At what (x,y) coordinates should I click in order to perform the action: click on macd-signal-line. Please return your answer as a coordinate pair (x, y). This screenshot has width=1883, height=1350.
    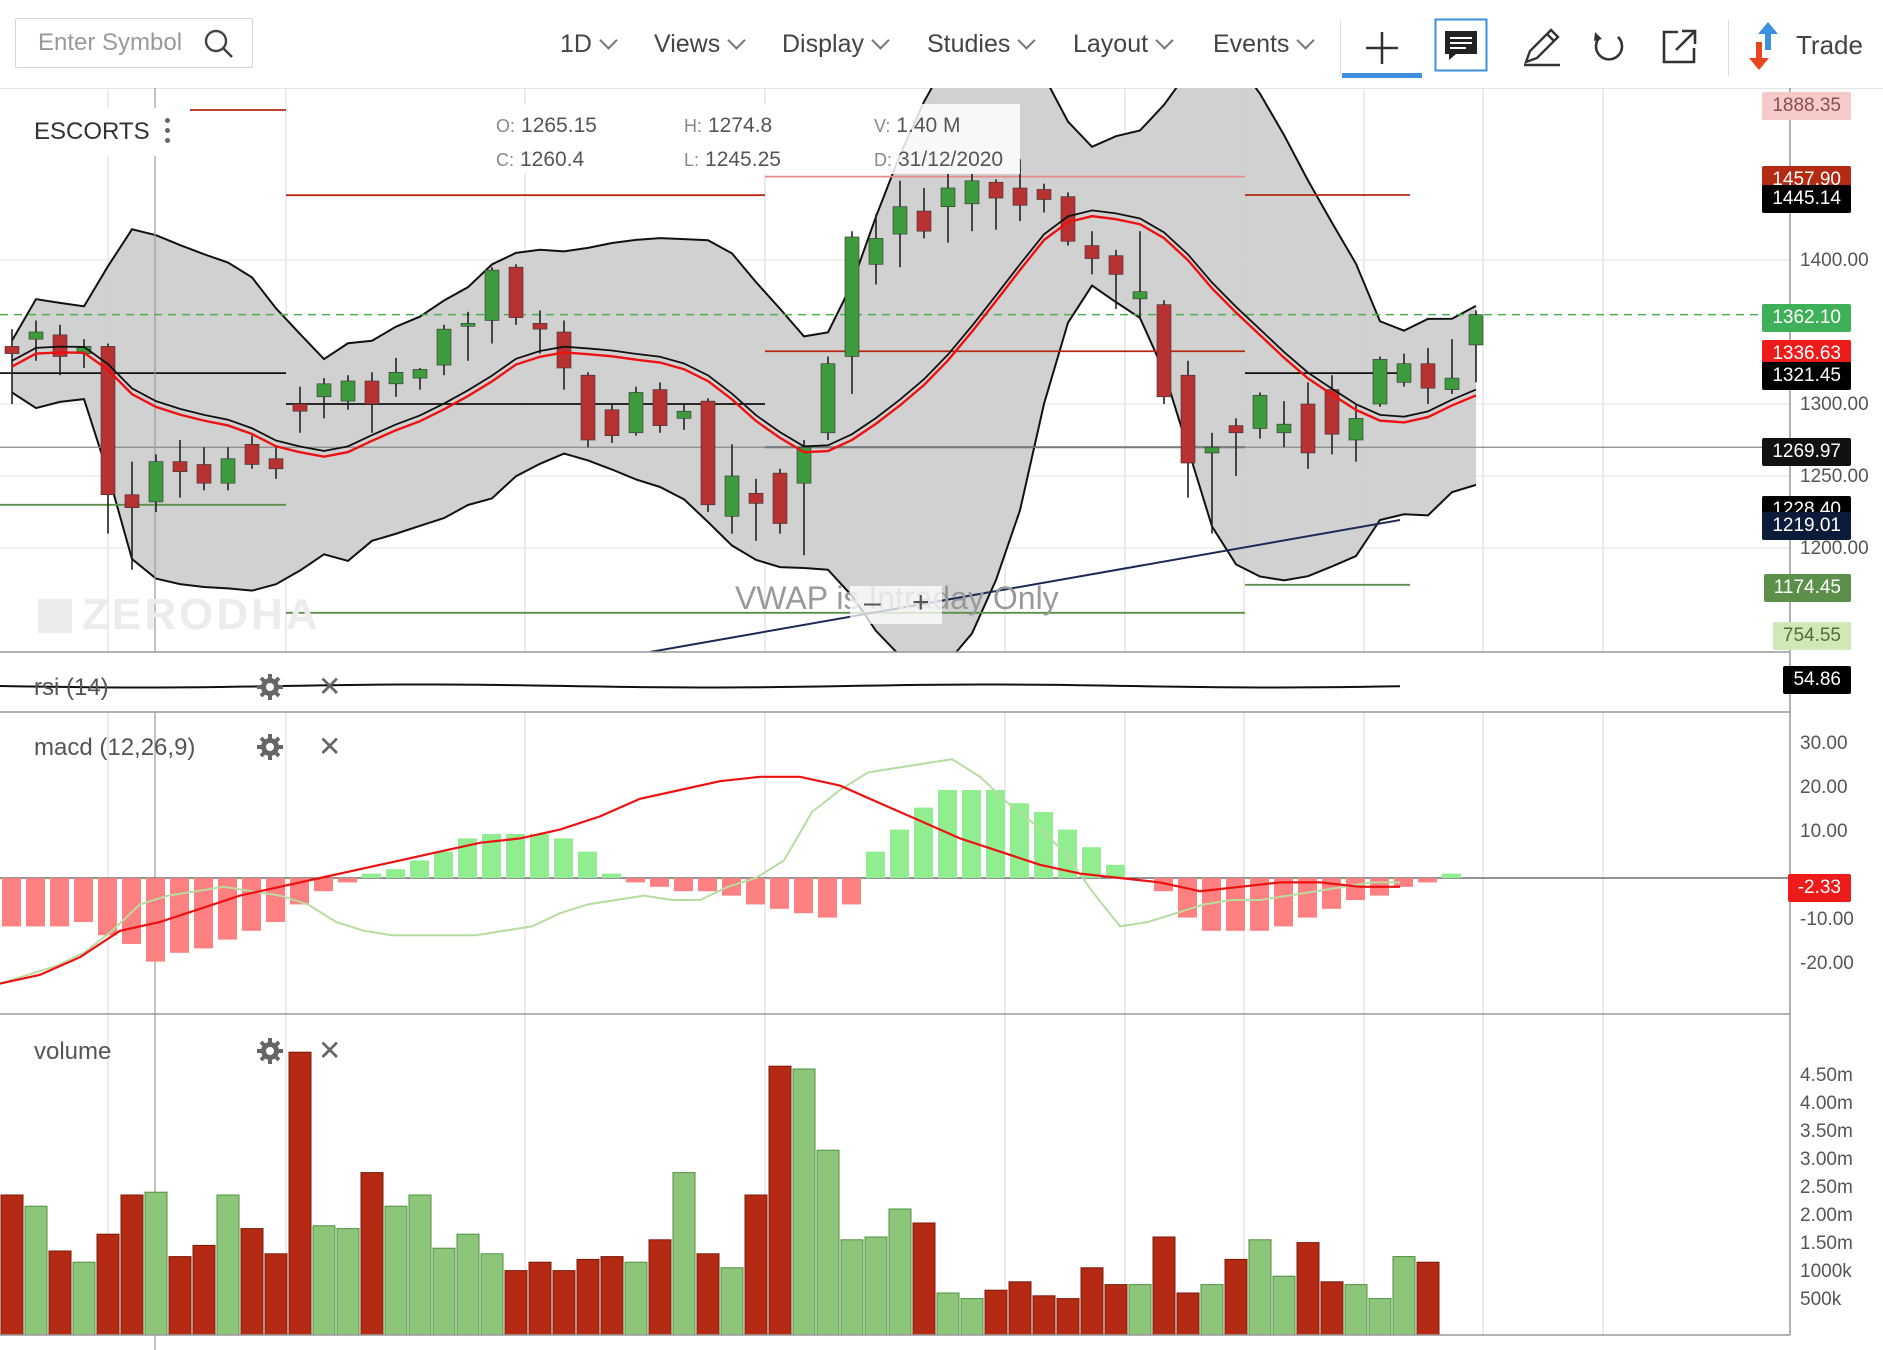
    Looking at the image, I should click on (700, 880).